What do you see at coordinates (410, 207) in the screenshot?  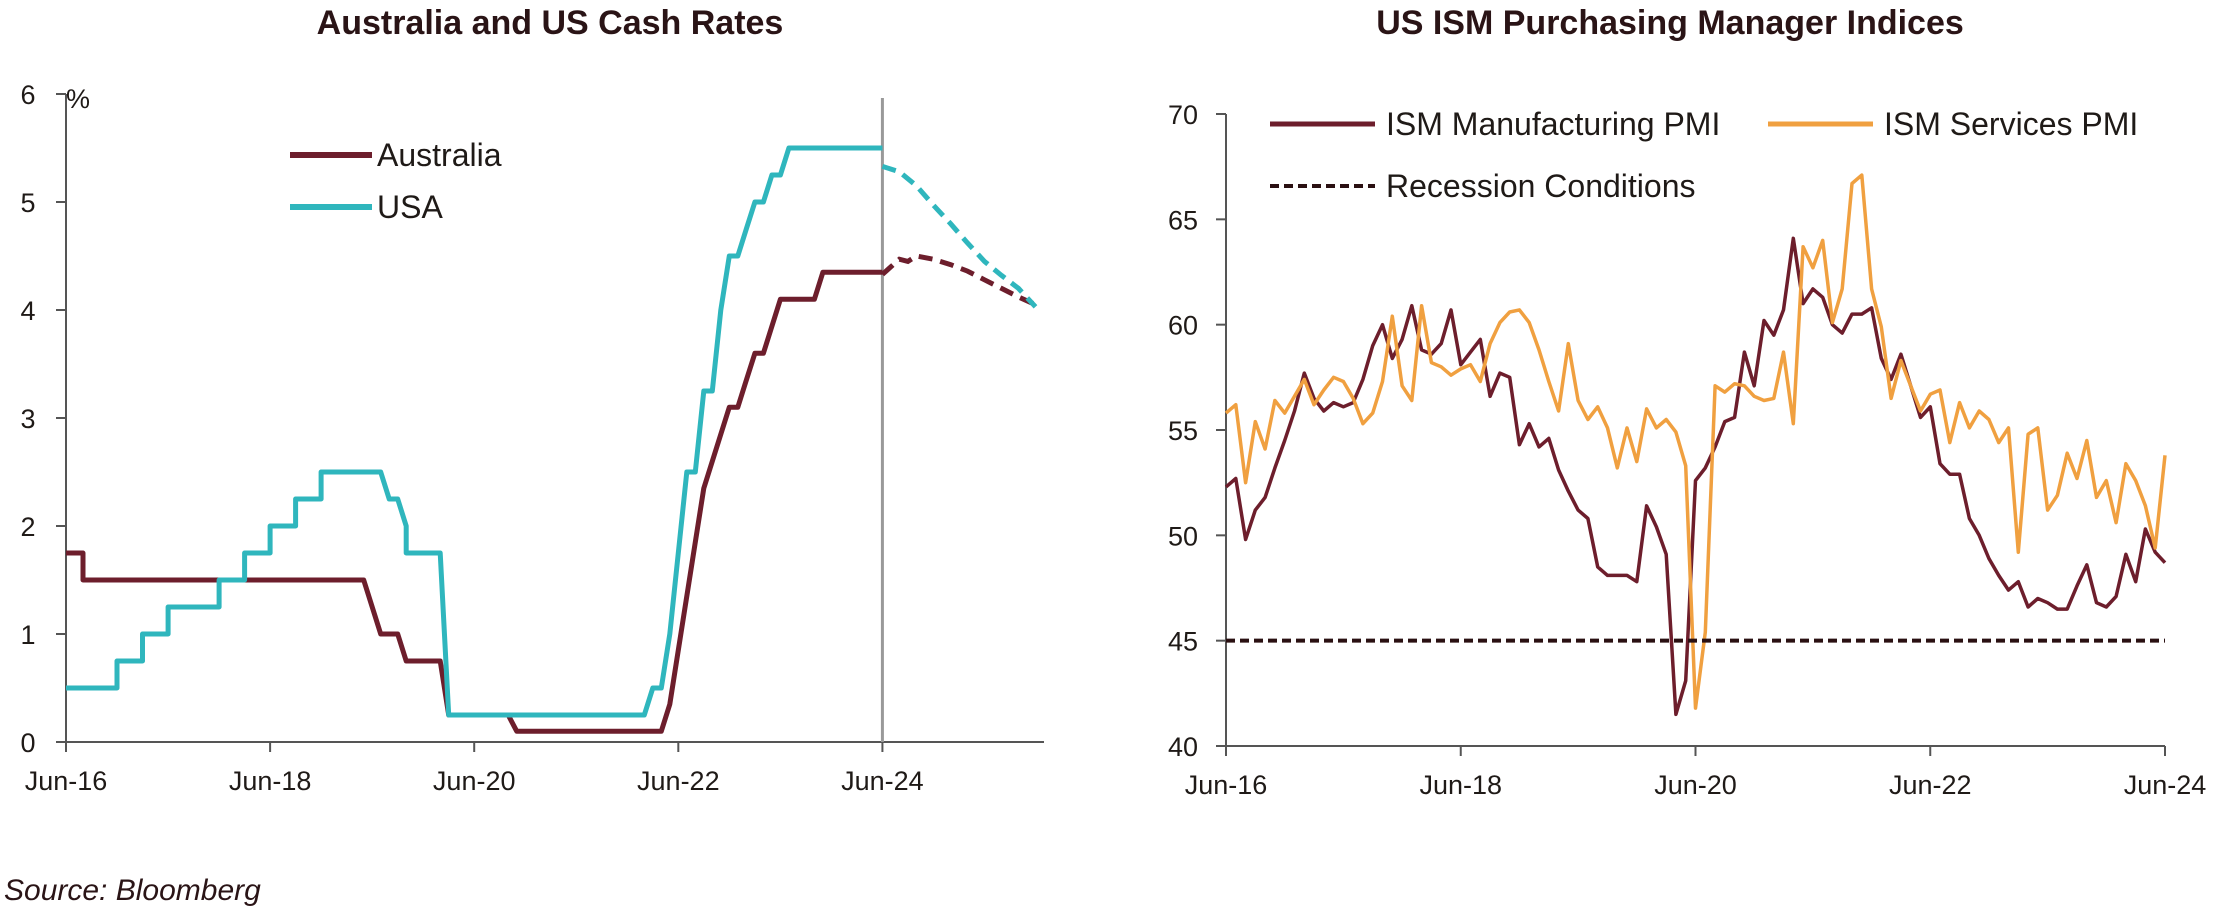 I see `usa-legend-label: USA` at bounding box center [410, 207].